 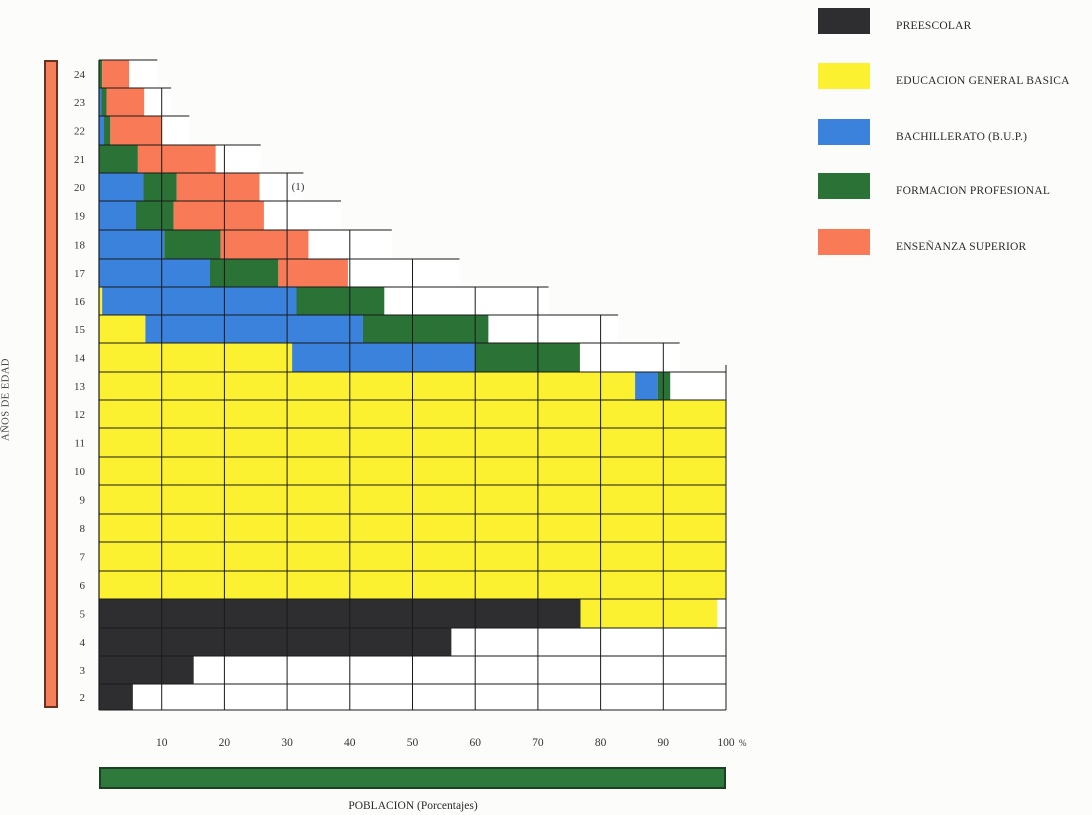 I want to click on x-tick-label: 80, so click(x=601, y=743).